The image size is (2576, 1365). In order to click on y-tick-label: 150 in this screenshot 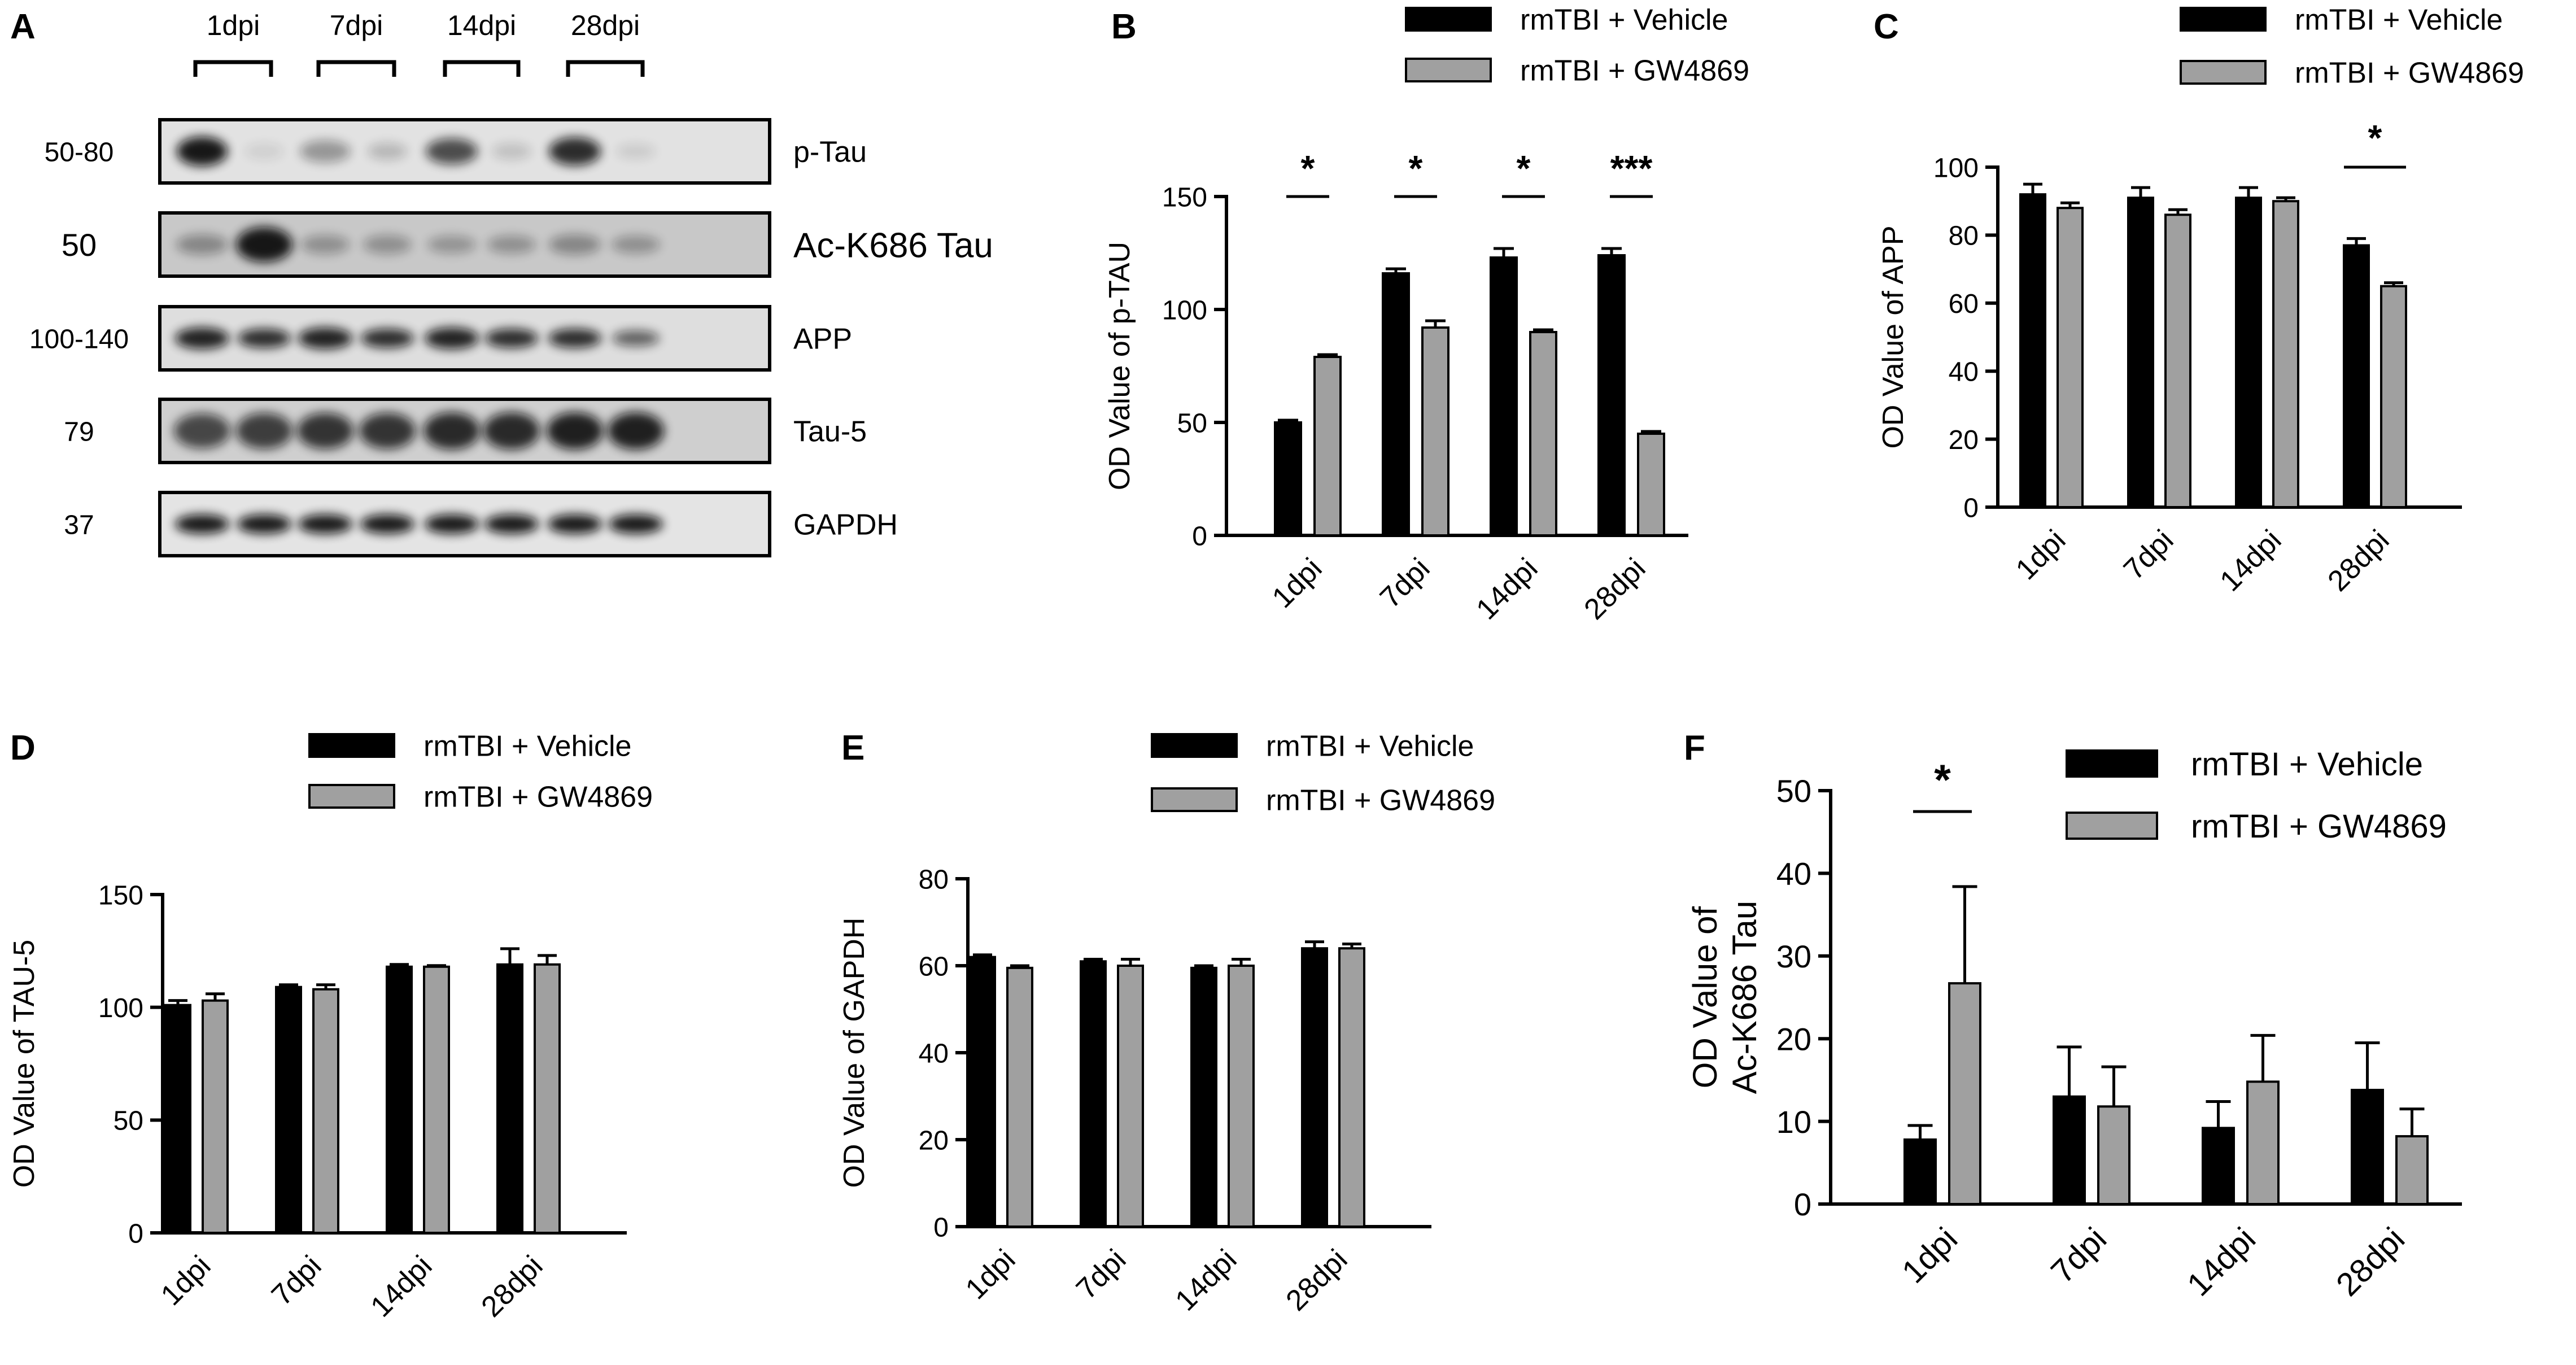, I will do `click(1185, 197)`.